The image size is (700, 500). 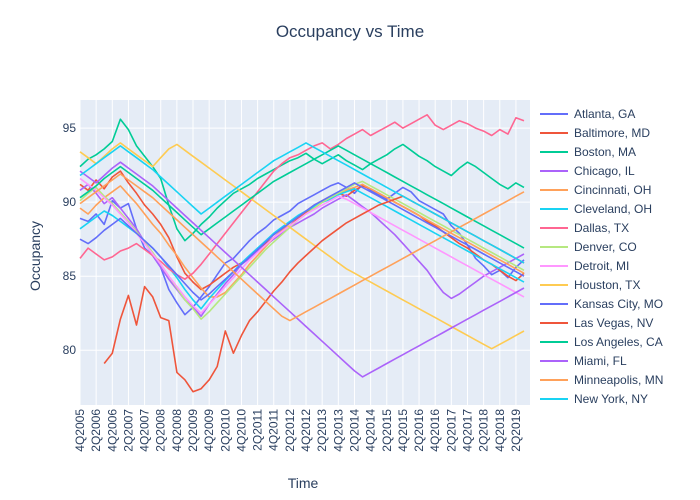 What do you see at coordinates (70, 276) in the screenshot?
I see `y-tick-label: 85` at bounding box center [70, 276].